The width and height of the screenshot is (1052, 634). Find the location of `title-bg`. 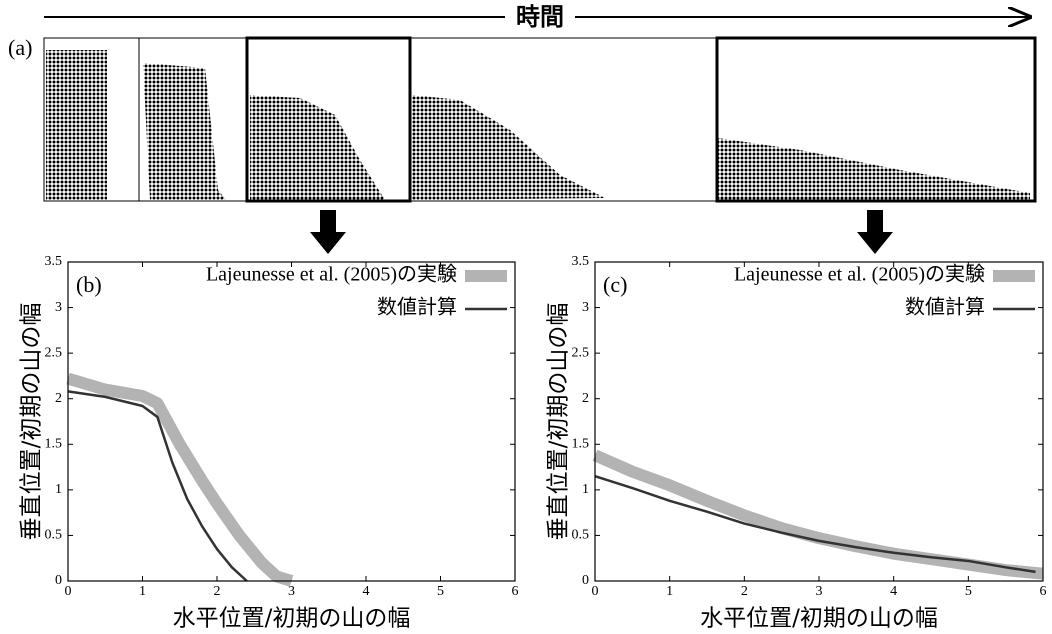

title-bg is located at coordinates (540, 17).